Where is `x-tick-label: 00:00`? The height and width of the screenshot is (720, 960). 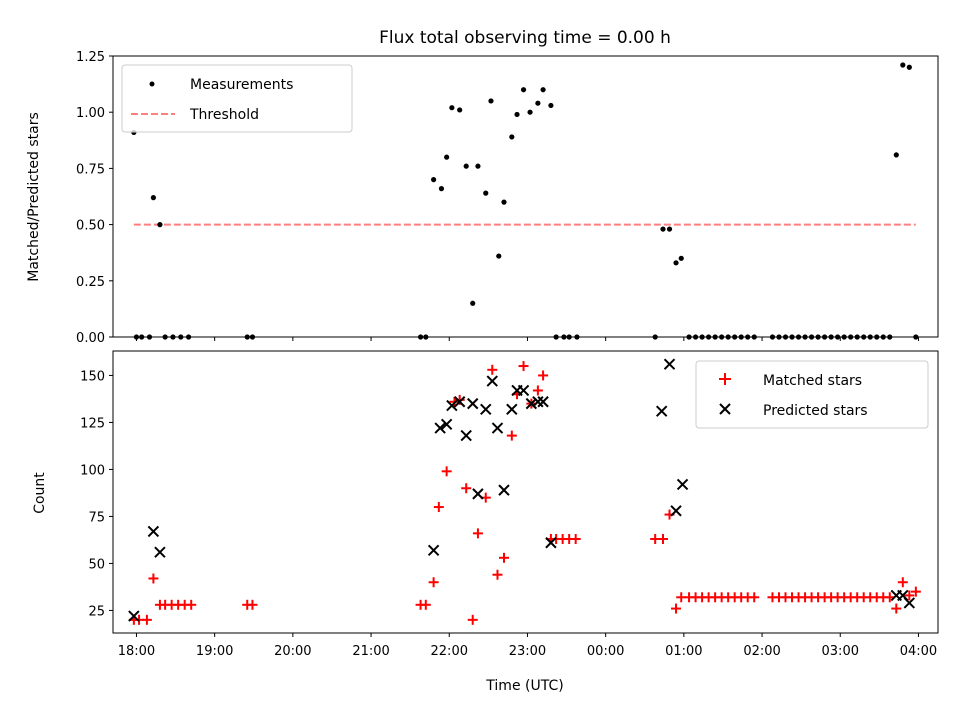
x-tick-label: 00:00 is located at coordinates (605, 651).